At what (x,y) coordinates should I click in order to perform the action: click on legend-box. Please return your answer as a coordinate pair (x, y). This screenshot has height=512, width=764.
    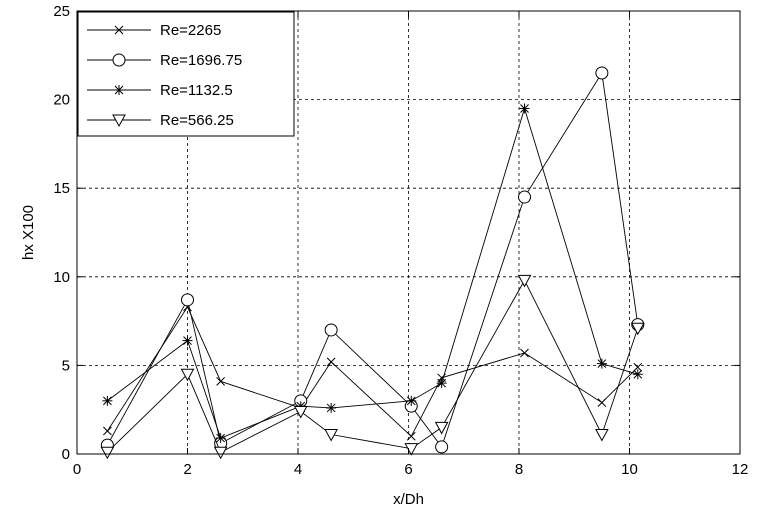
    Looking at the image, I should click on (186, 74).